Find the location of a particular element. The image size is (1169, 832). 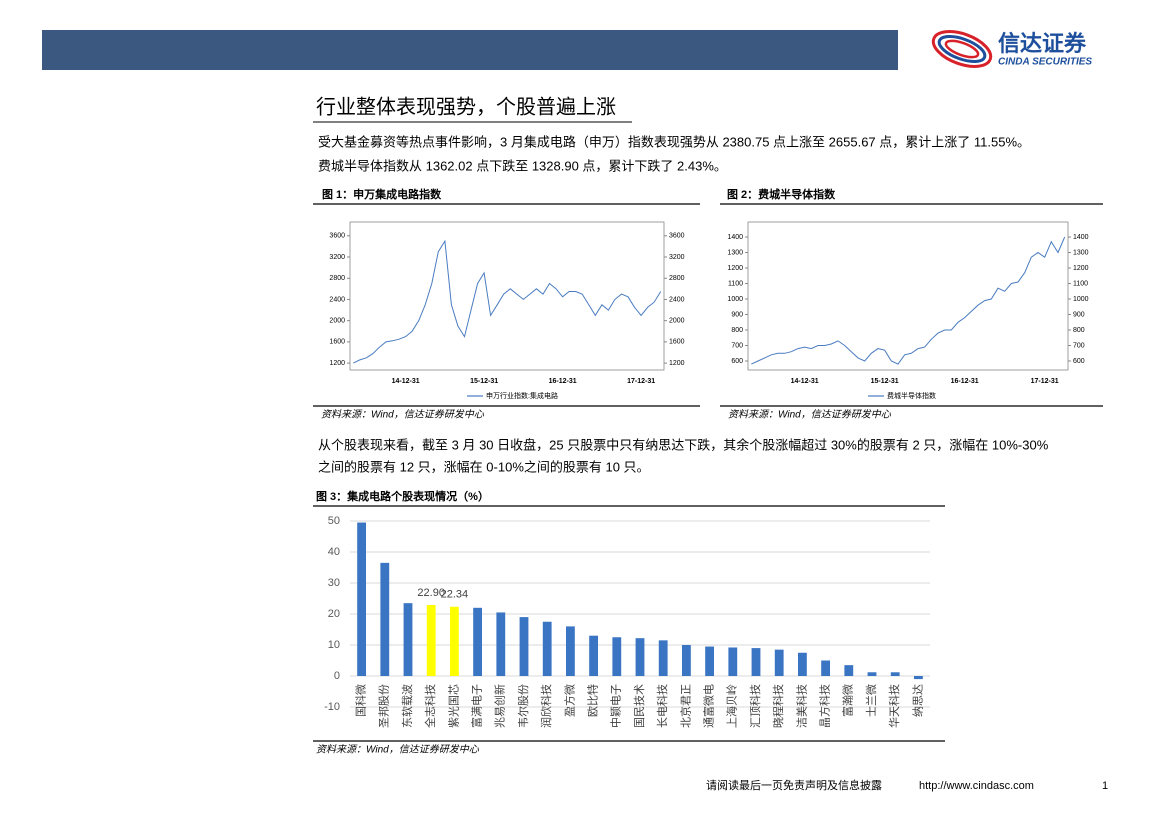

y-tick-label: 2800 is located at coordinates (337, 278).